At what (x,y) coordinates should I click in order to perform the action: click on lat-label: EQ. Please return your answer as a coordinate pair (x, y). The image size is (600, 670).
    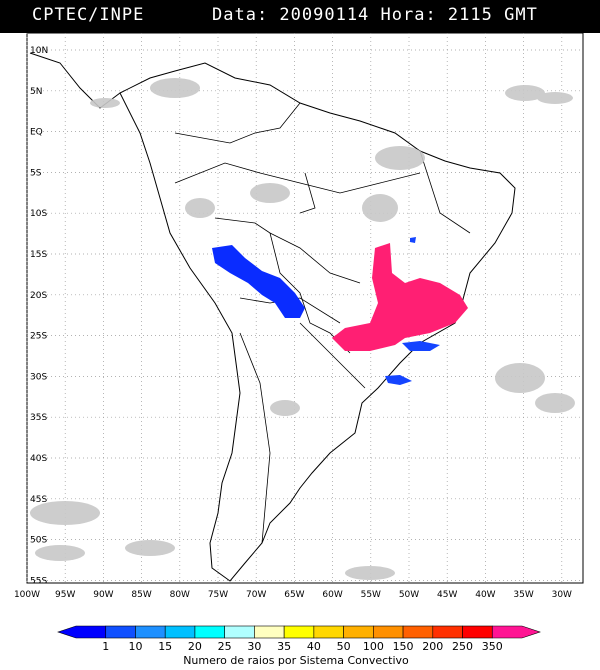
    Looking at the image, I should click on (36, 133).